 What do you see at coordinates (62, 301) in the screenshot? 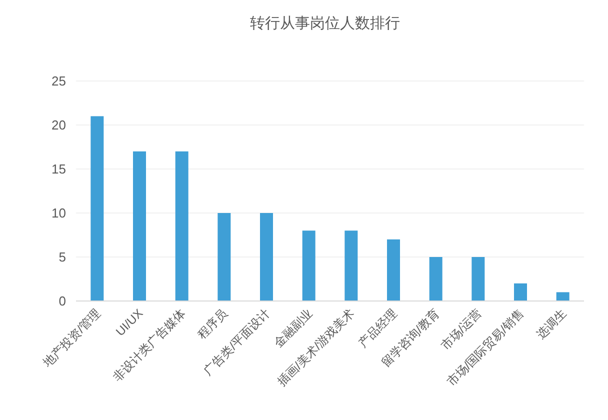
I see `y-tick-label: 0` at bounding box center [62, 301].